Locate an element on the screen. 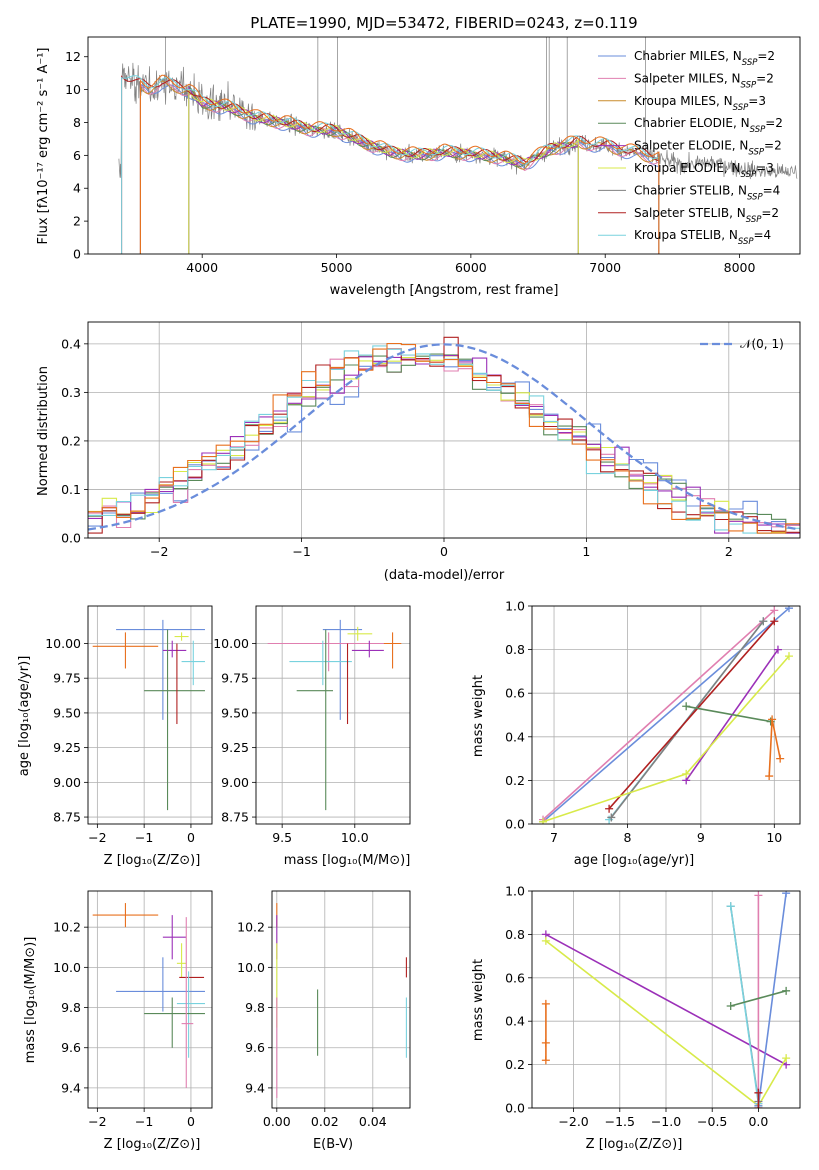  legend-label: Chabrier MILES, NSSP=2 is located at coordinates (704, 58).